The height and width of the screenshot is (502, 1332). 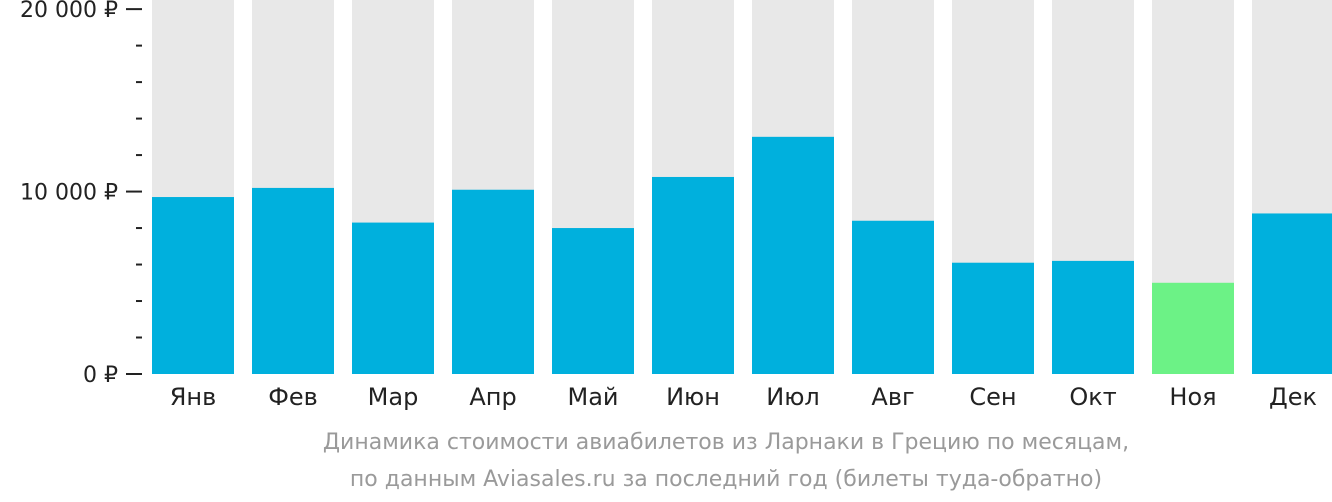 I want to click on x-tick-label: Авг, so click(x=892, y=397).